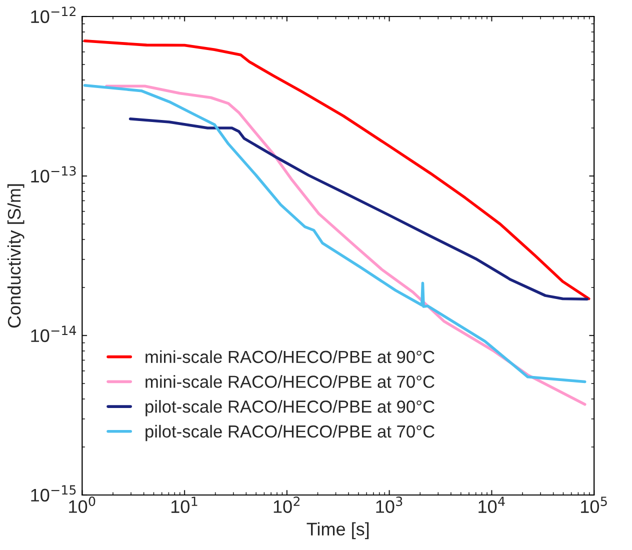 The width and height of the screenshot is (632, 550). Describe the element at coordinates (290, 433) in the screenshot. I see `legend-label: pilot-scale RACO/HECO/PBE at 70°C` at that location.